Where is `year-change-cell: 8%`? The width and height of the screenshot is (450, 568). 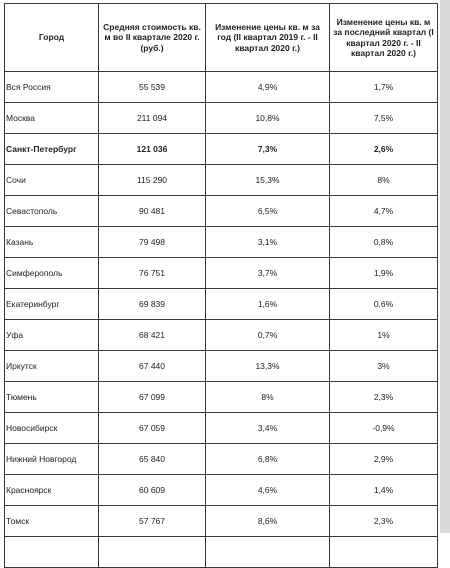 year-change-cell: 8% is located at coordinates (267, 397).